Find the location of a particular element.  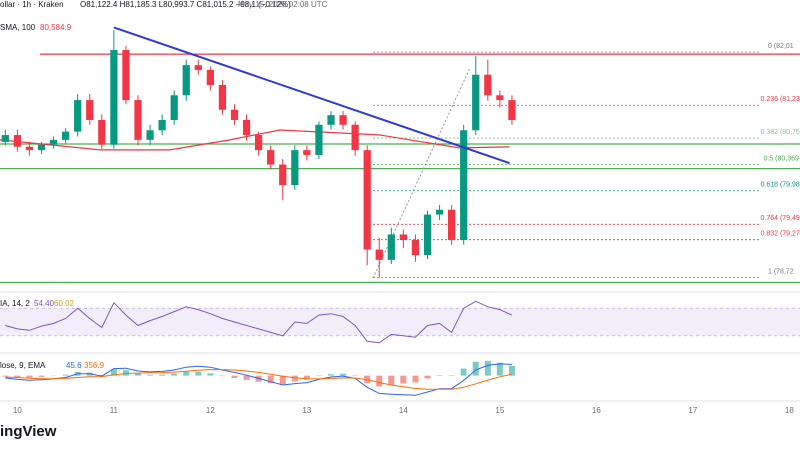

rsi-value: 60.02 is located at coordinates (64, 303).